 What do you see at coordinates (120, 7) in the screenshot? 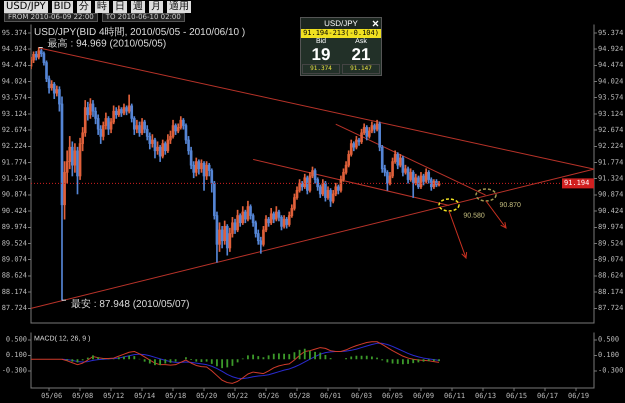
I see `text: 日` at bounding box center [120, 7].